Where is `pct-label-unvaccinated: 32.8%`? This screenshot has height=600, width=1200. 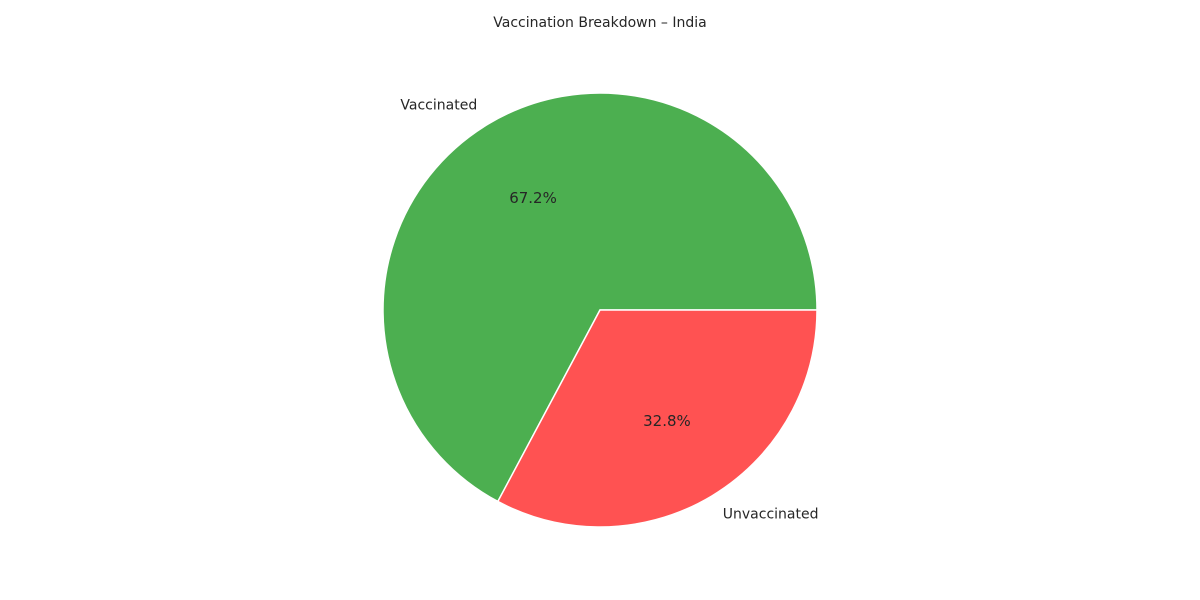
pct-label-unvaccinated: 32.8% is located at coordinates (667, 421).